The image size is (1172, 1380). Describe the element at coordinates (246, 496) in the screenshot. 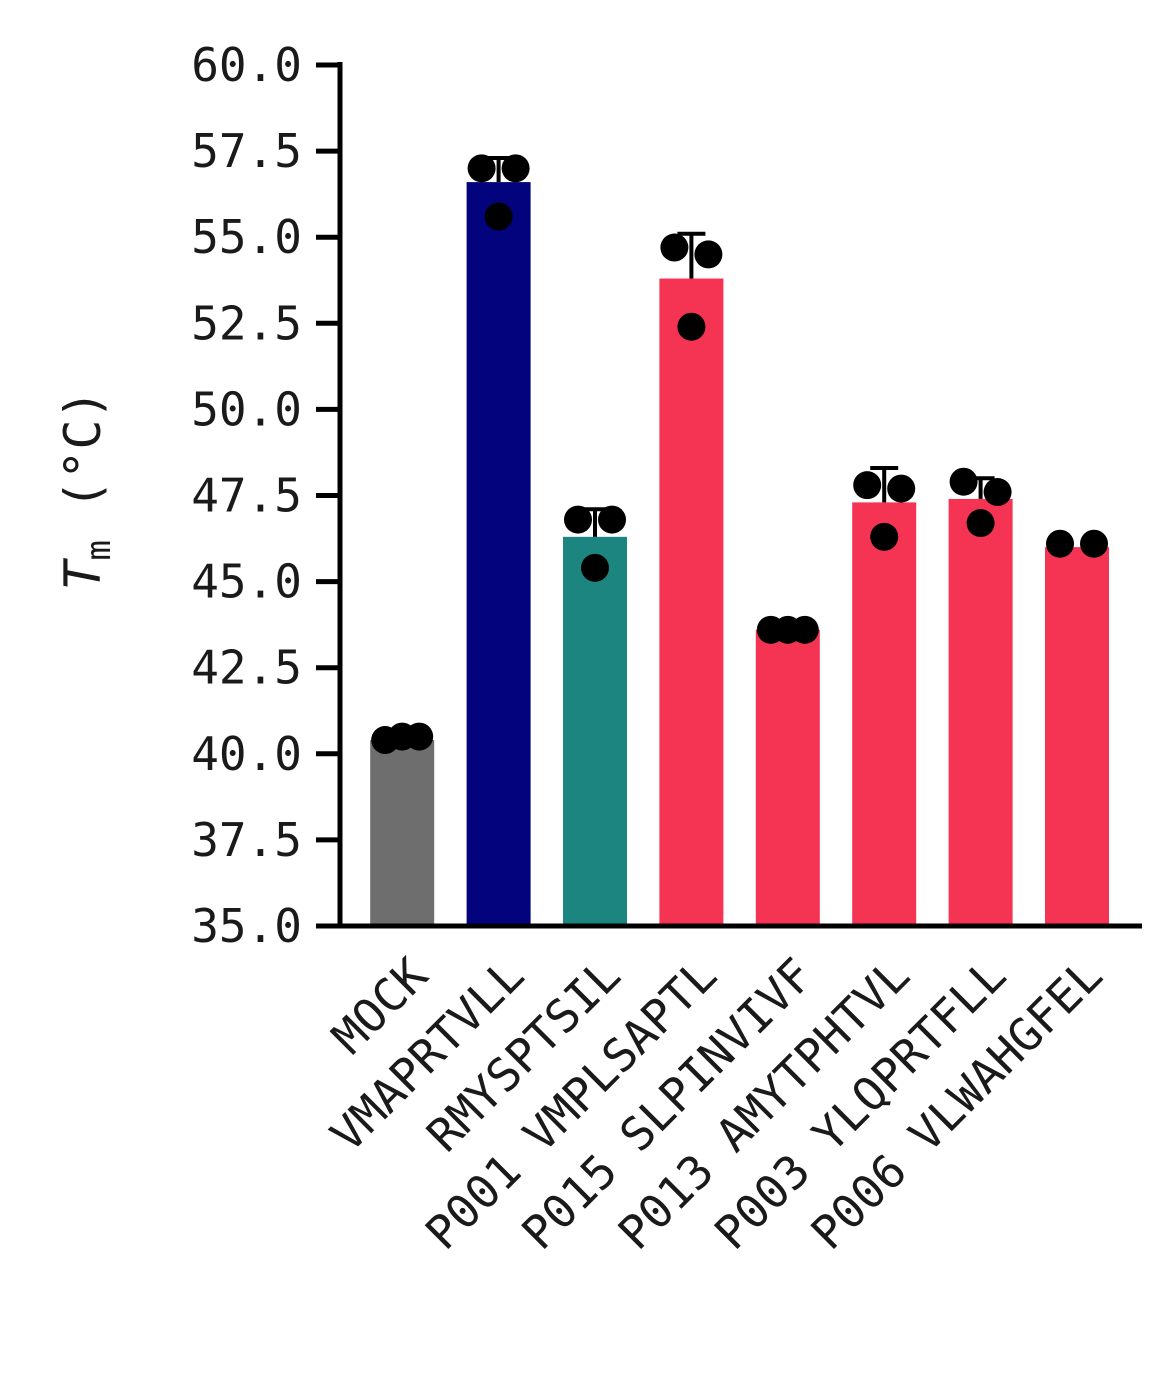

I see `y-tick-label: 47.5` at that location.